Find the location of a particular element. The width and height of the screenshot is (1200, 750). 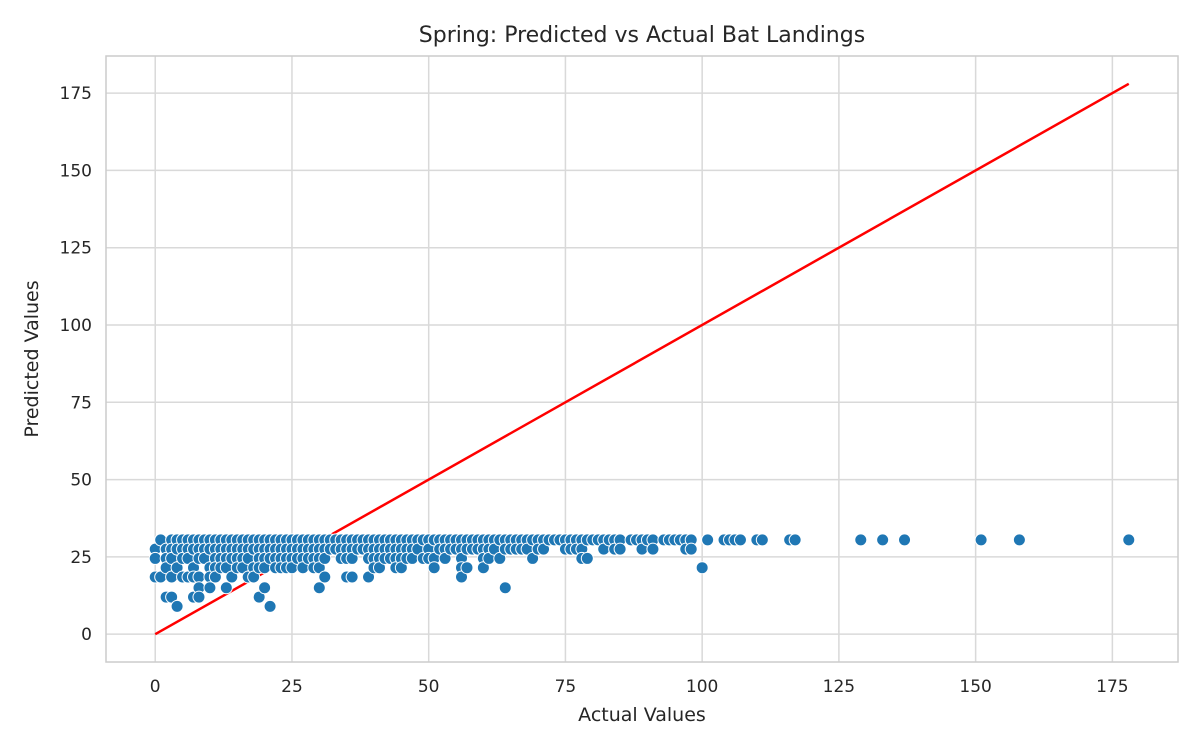

x-tick-label: 150 is located at coordinates (975, 687).